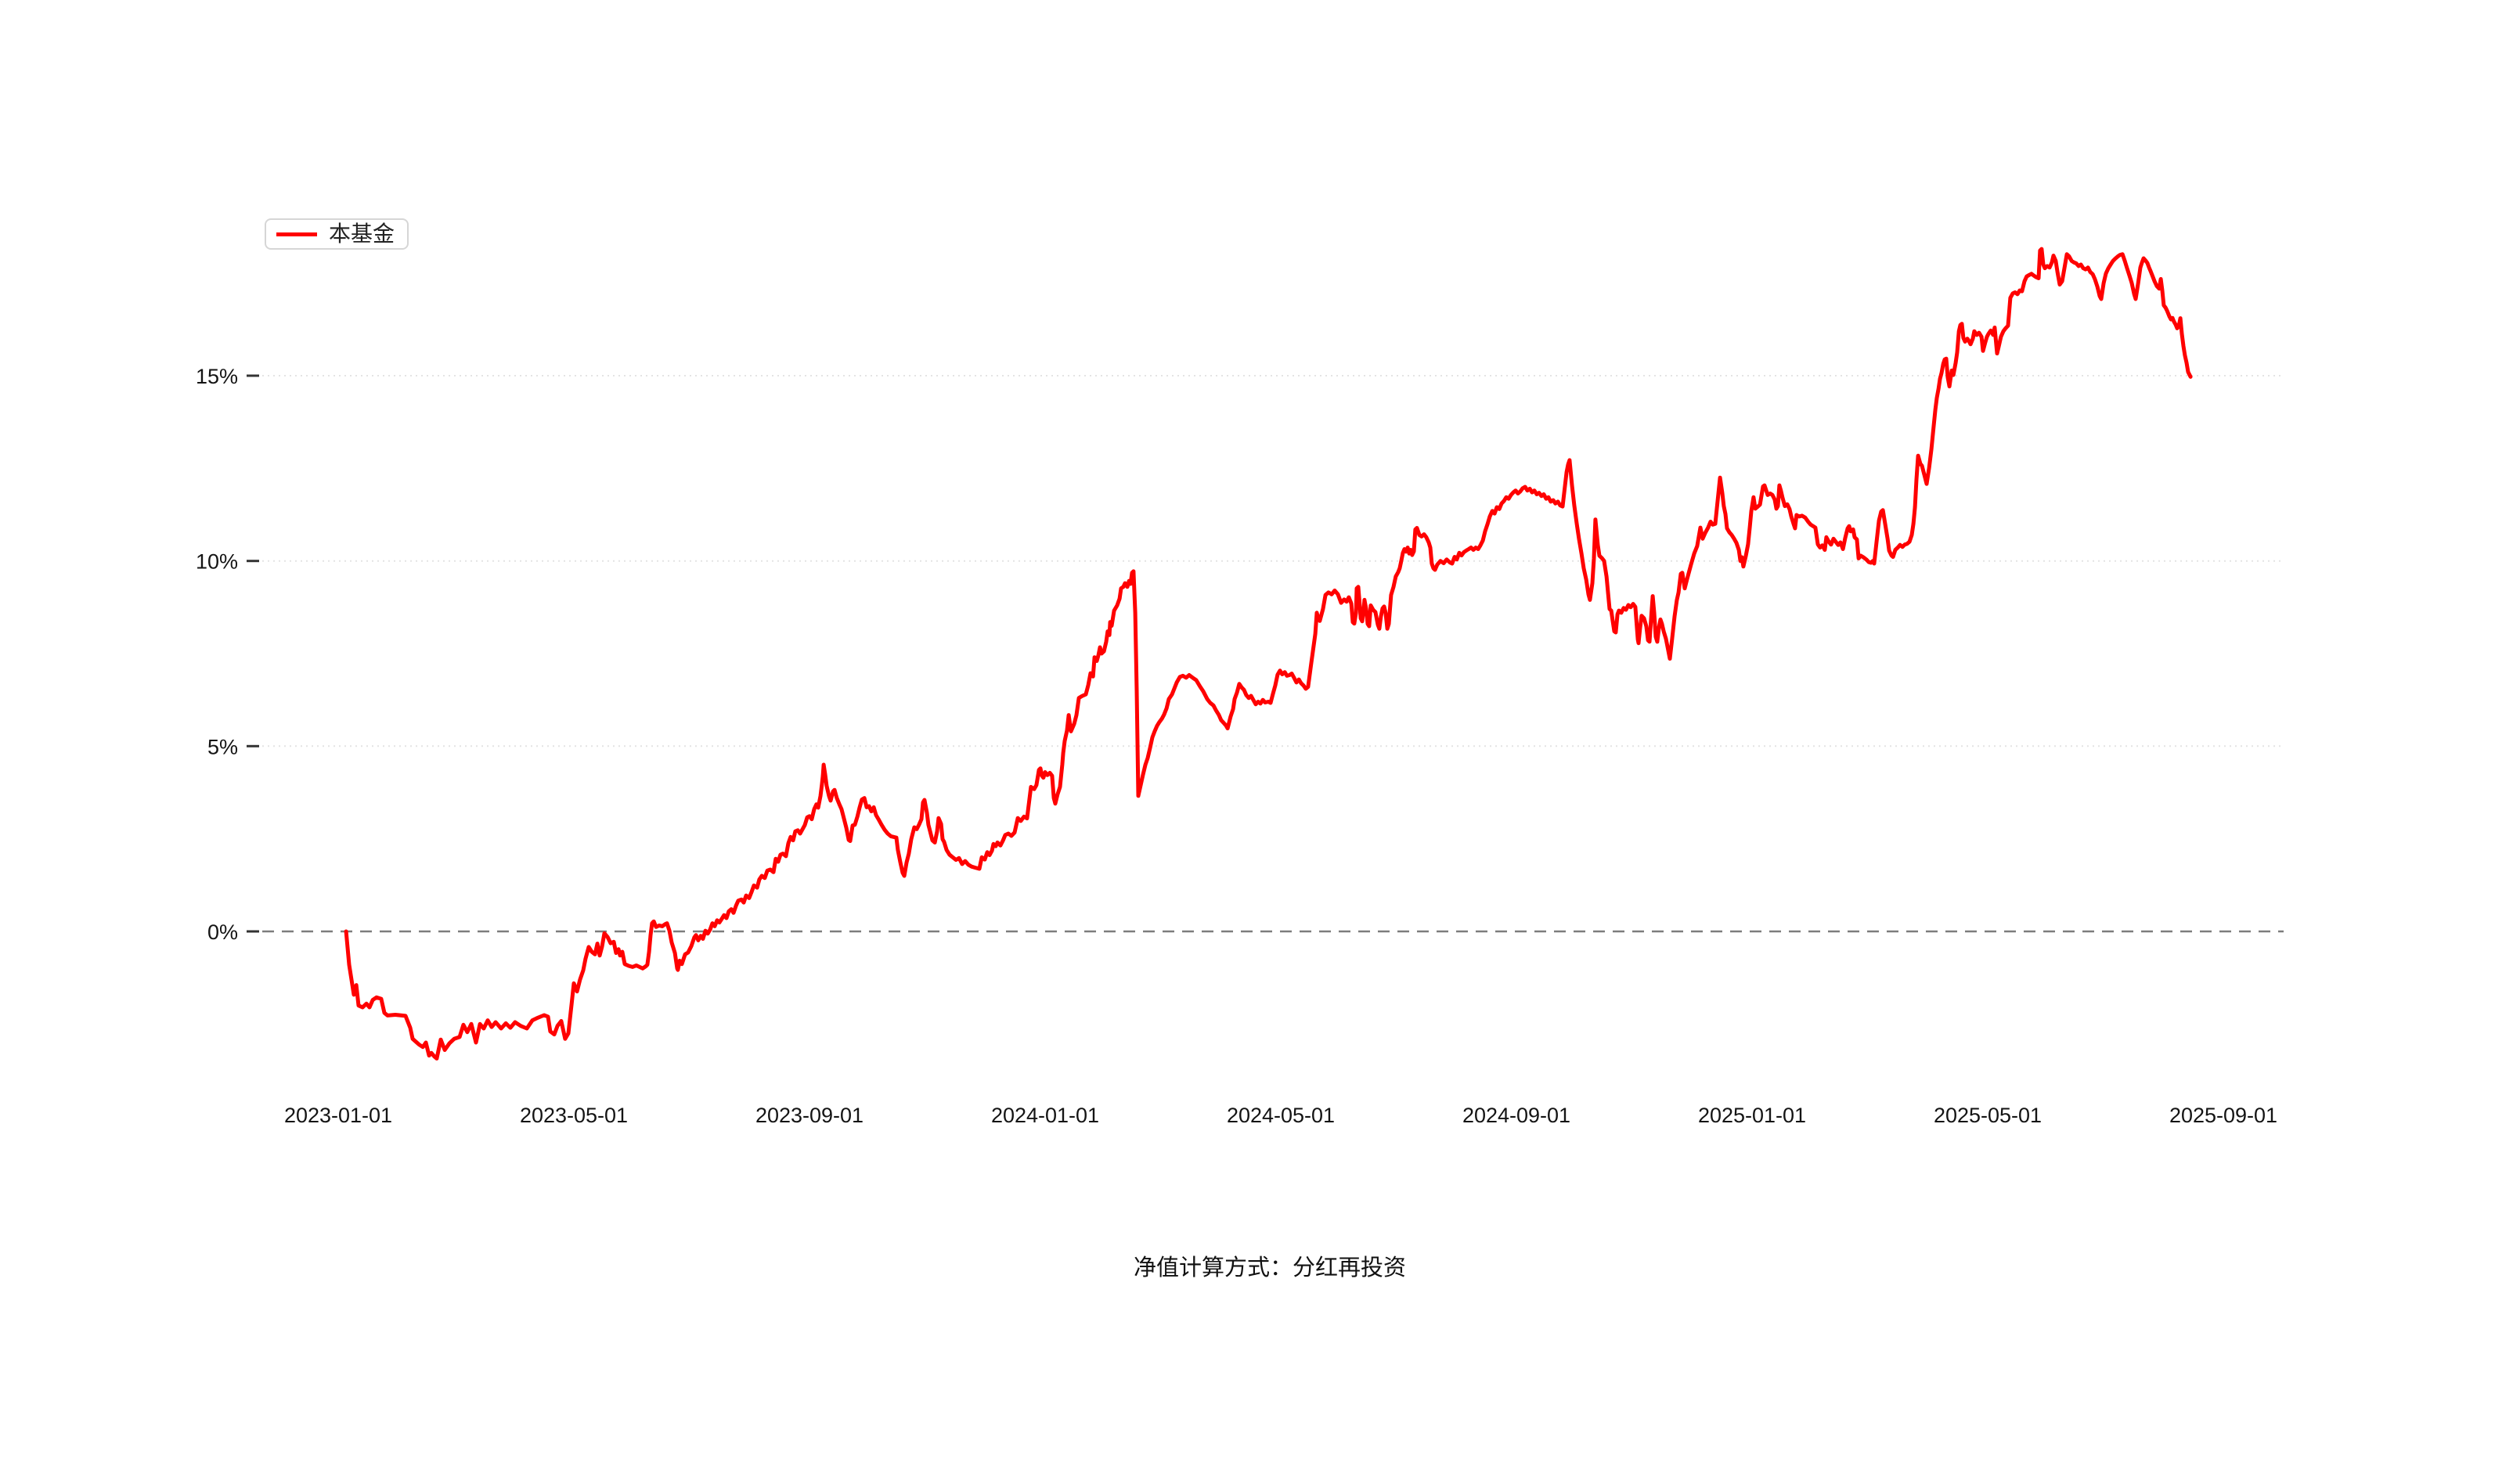  What do you see at coordinates (1752, 1115) in the screenshot?
I see `x-axis-tick-label: 2025-01-01` at bounding box center [1752, 1115].